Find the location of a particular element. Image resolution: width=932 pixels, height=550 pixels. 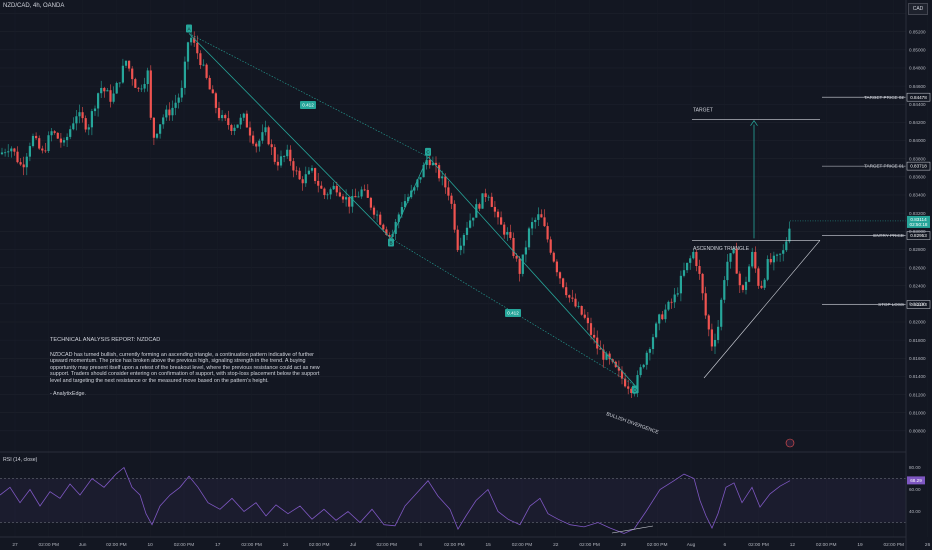

currency-button: CAD is located at coordinates (918, 9).